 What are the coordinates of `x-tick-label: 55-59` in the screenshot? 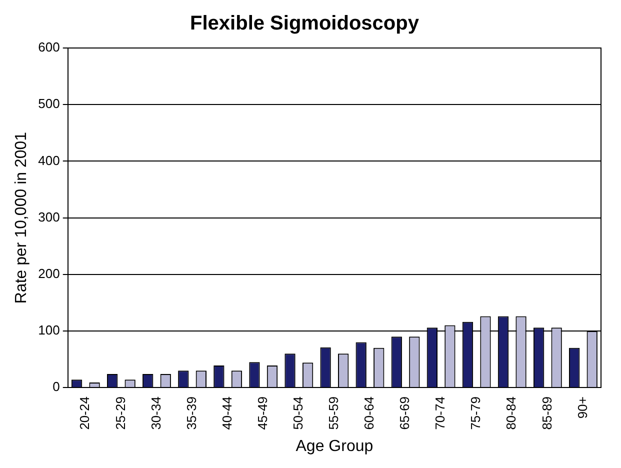 It's located at (334, 413).